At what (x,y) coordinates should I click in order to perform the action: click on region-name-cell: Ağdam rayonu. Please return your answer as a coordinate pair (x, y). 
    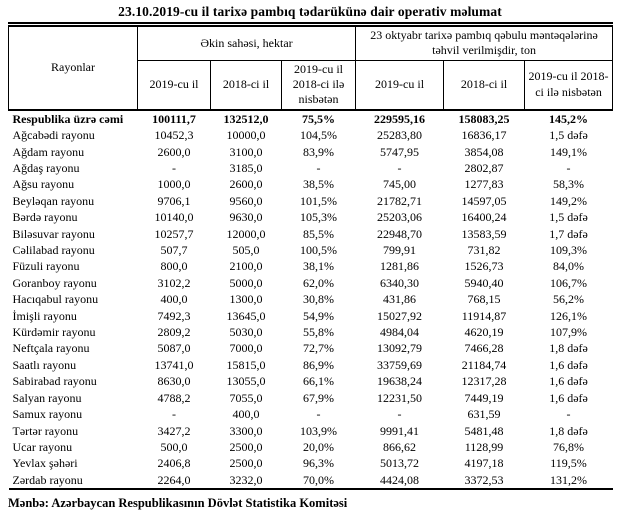
    Looking at the image, I should click on (48, 151).